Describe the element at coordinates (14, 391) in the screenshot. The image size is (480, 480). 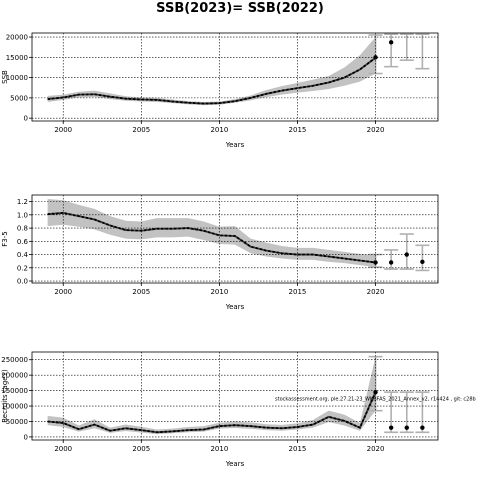
I see `y-tick-label: 150000` at that location.